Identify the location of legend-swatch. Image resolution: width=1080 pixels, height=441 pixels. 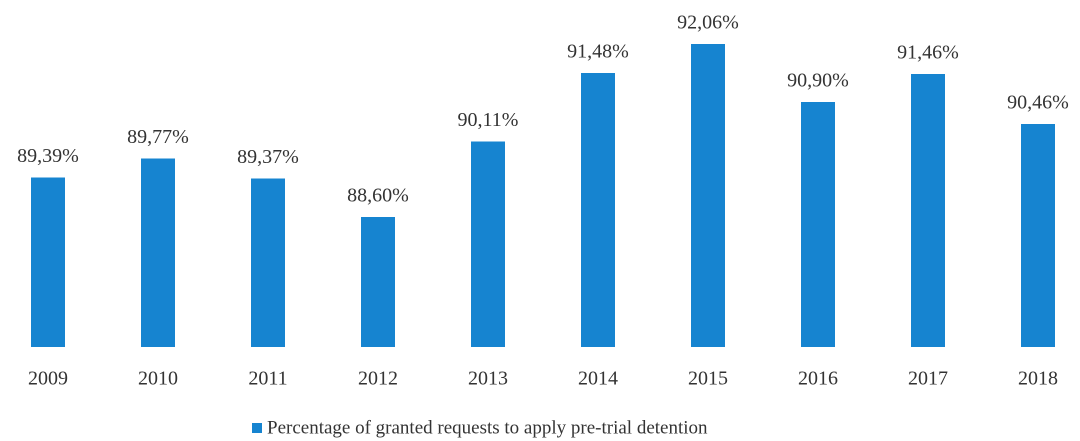
(257, 428).